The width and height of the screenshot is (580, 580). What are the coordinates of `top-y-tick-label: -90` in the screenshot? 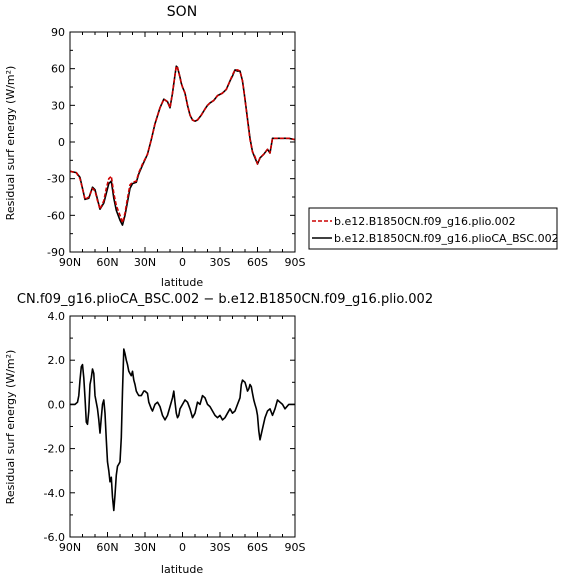 It's located at (56, 252).